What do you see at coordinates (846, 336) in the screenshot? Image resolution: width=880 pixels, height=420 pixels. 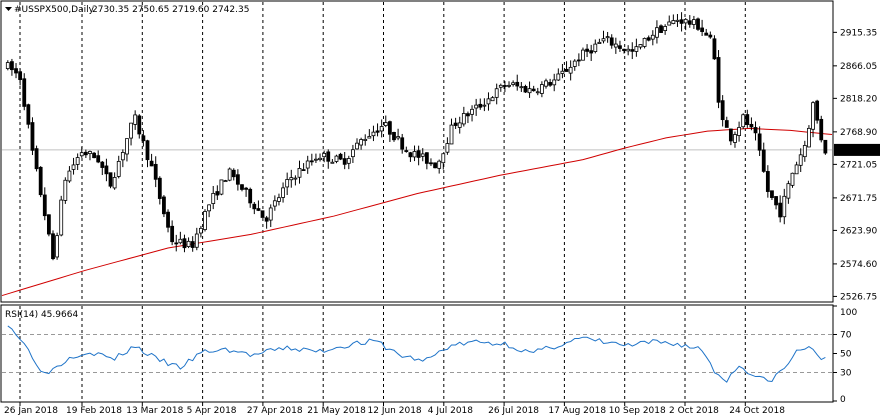 I see `rsi-tick-label: 70` at bounding box center [846, 336].